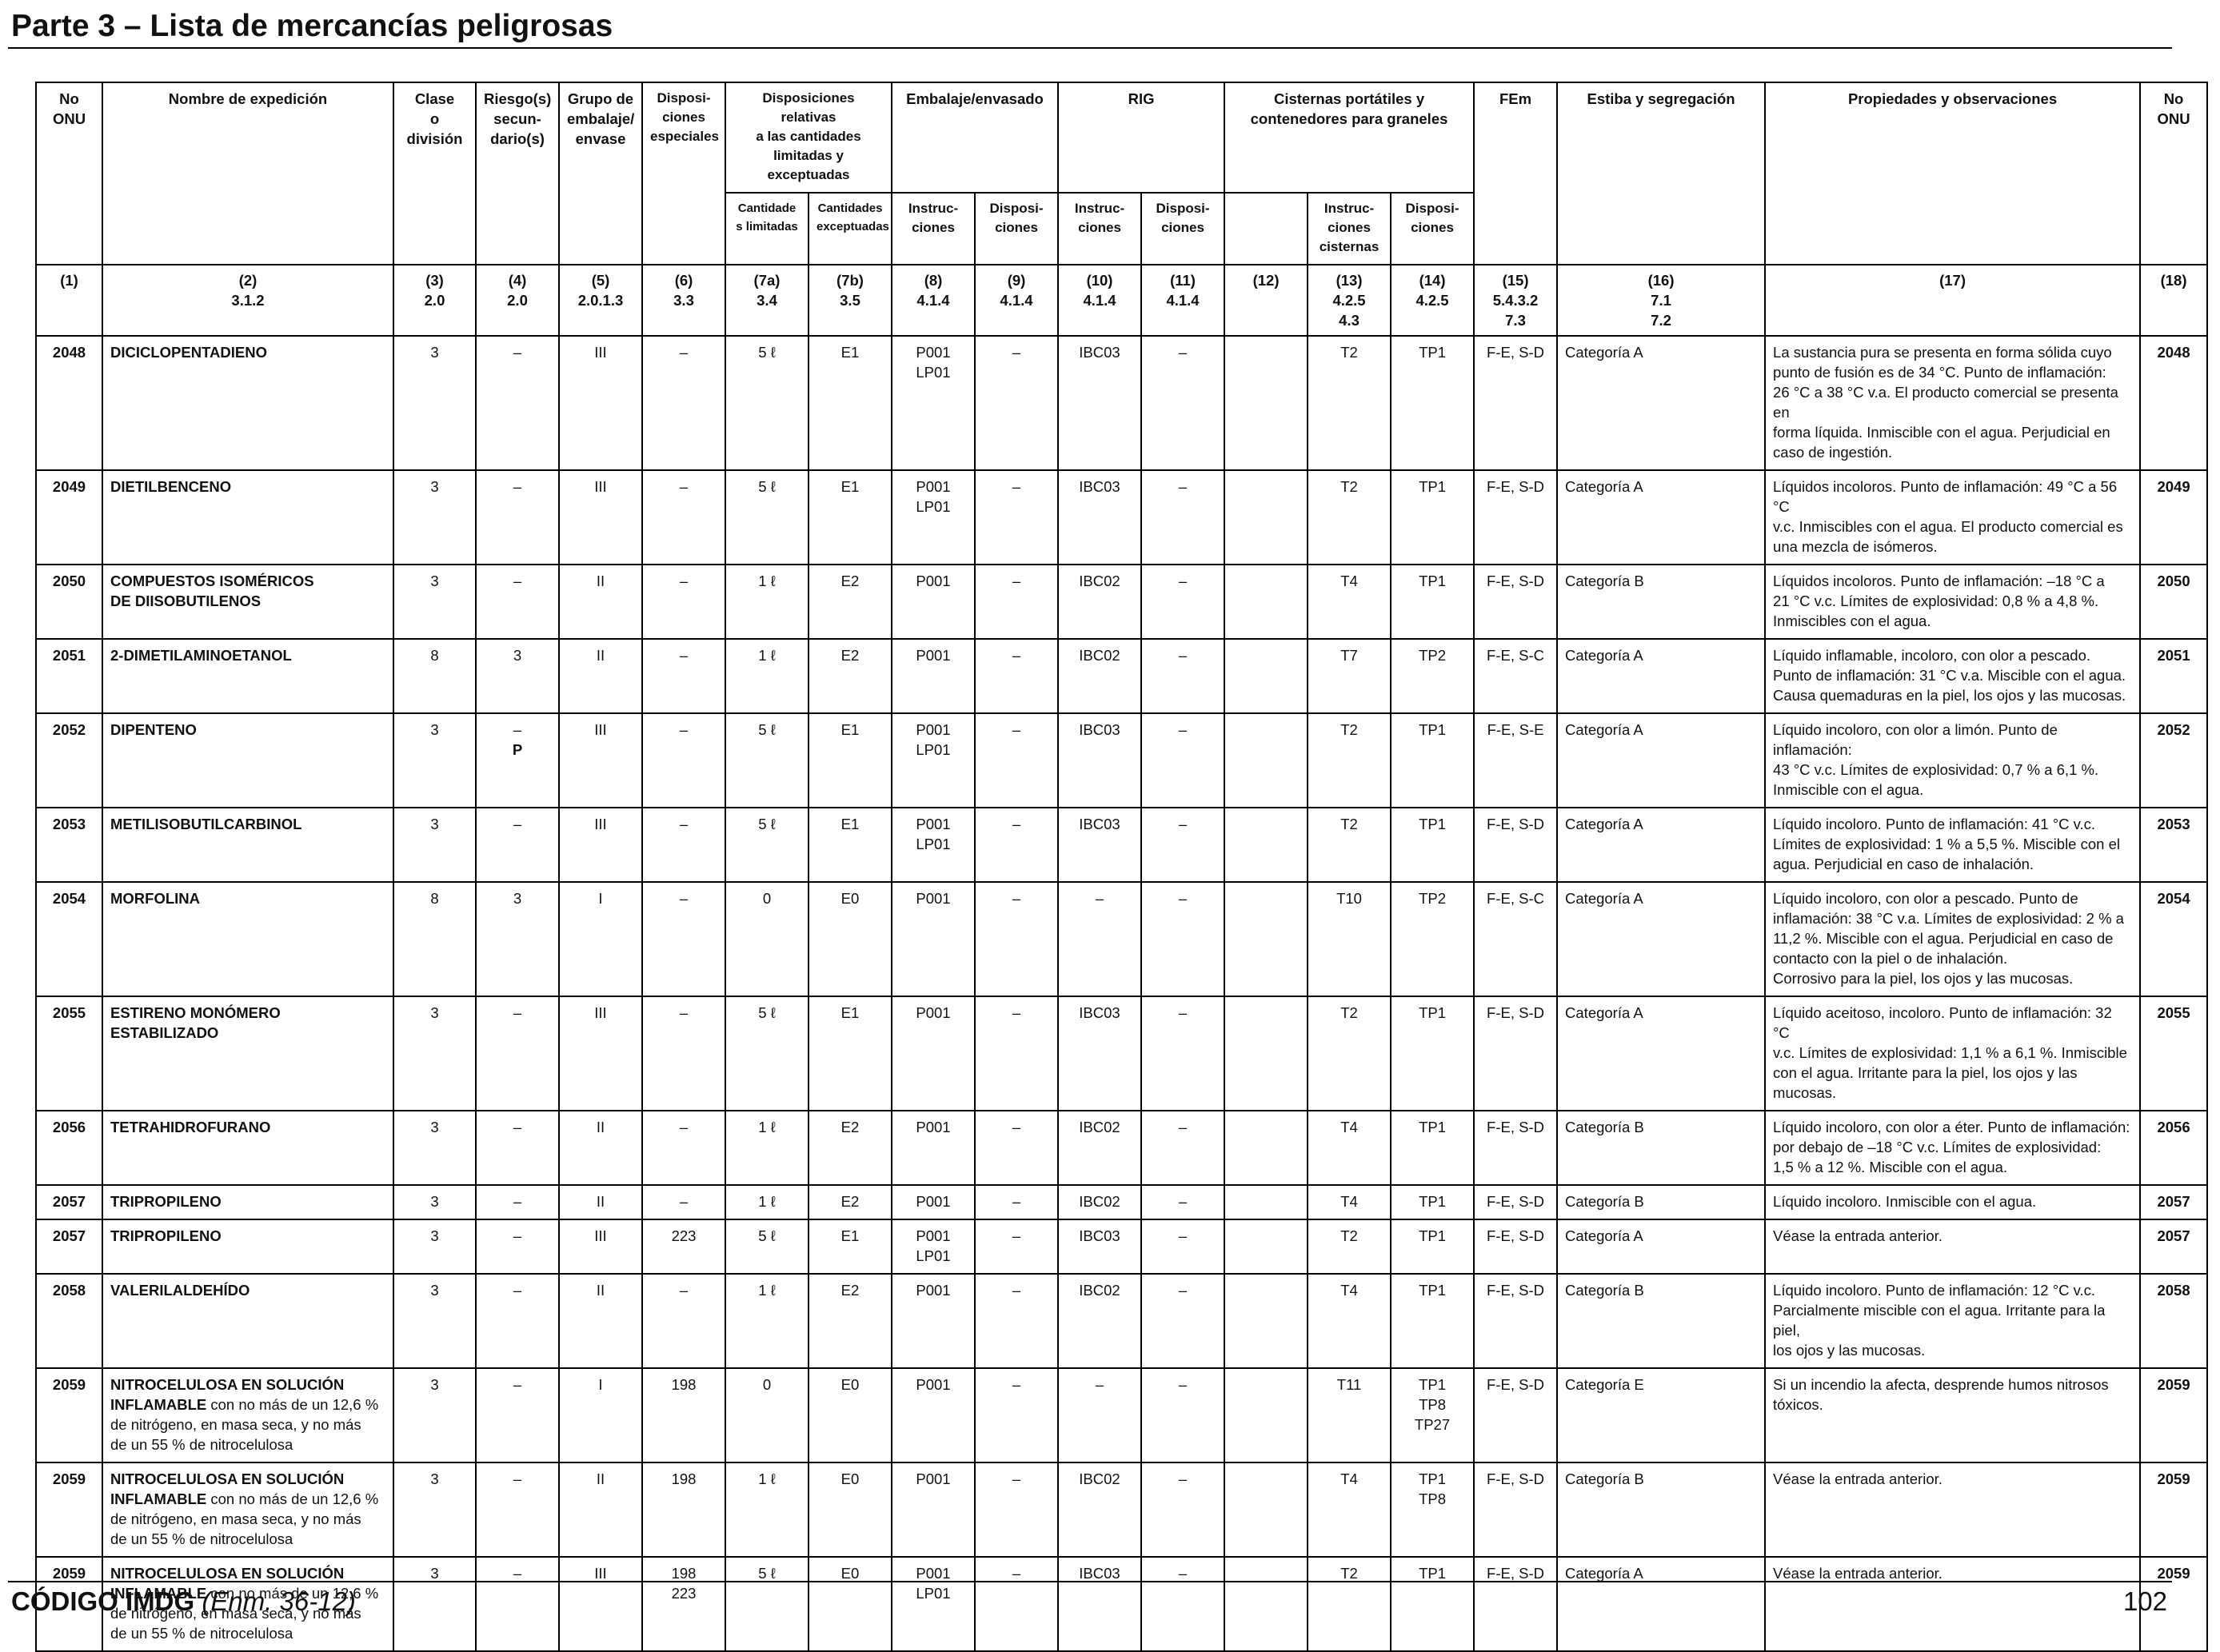  I want to click on packing-instruction-cell: P001 LP01, so click(934, 517).